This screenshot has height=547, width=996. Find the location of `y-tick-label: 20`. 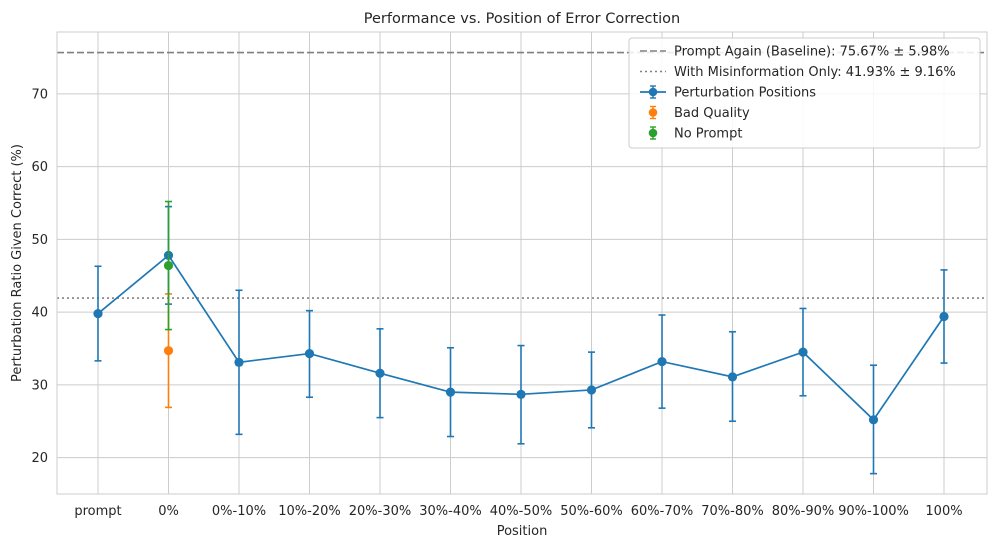

y-tick-label: 20 is located at coordinates (39, 458).